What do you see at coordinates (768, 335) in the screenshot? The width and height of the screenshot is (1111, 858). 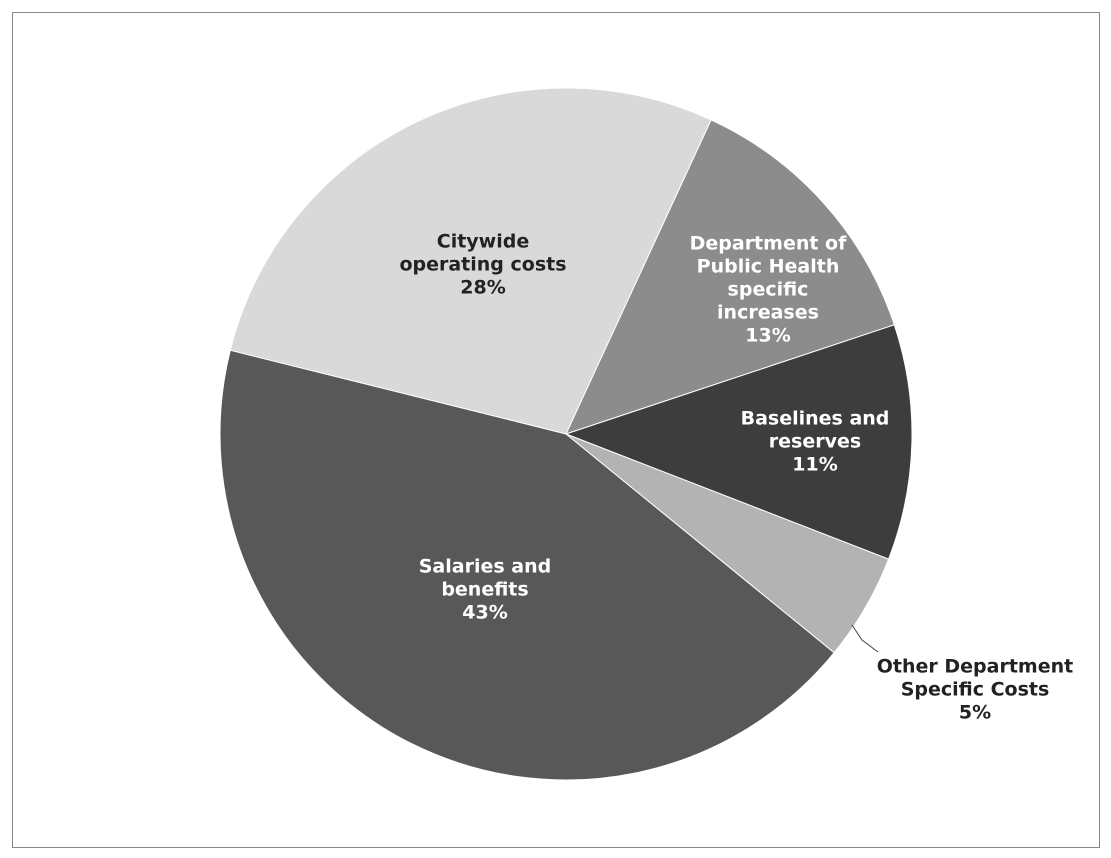 I see `slice-value: 13%` at bounding box center [768, 335].